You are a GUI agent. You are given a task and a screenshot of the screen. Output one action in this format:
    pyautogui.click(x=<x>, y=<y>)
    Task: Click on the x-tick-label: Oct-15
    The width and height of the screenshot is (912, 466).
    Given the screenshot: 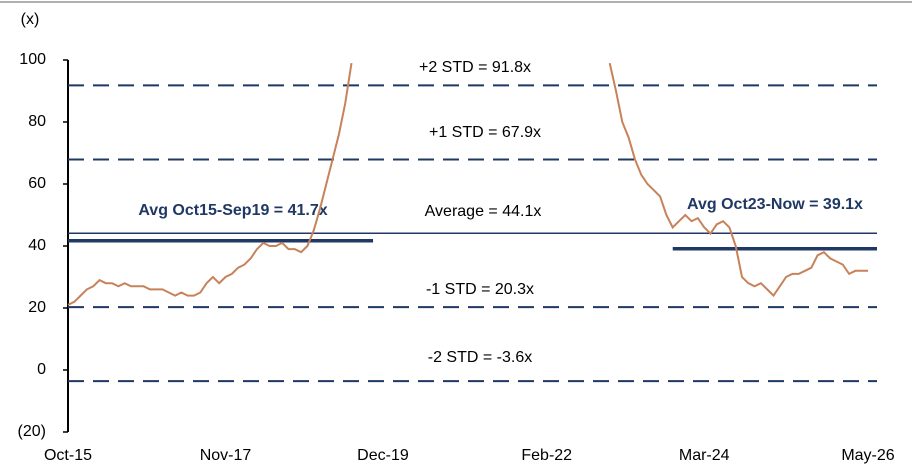 What is the action you would take?
    pyautogui.click(x=68, y=455)
    